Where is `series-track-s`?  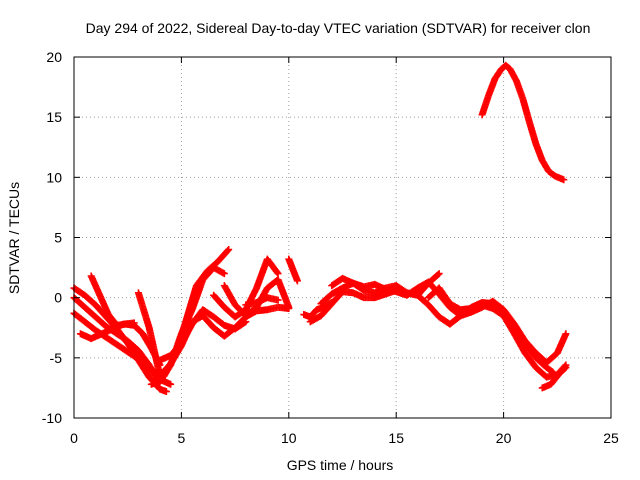
series-track-s is located at coordinates (554, 377).